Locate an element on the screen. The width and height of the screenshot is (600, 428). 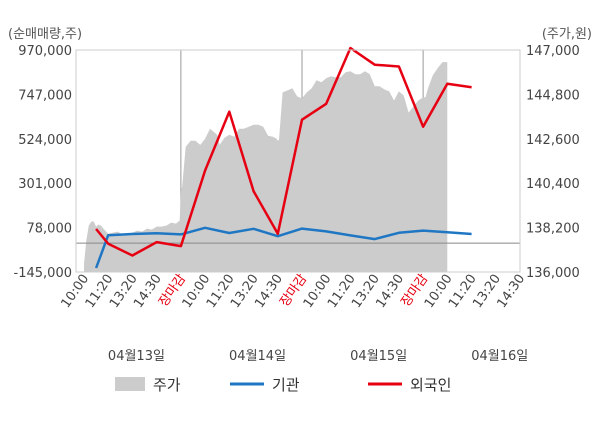
right-axis-unit: (주가,원) is located at coordinates (567, 34).